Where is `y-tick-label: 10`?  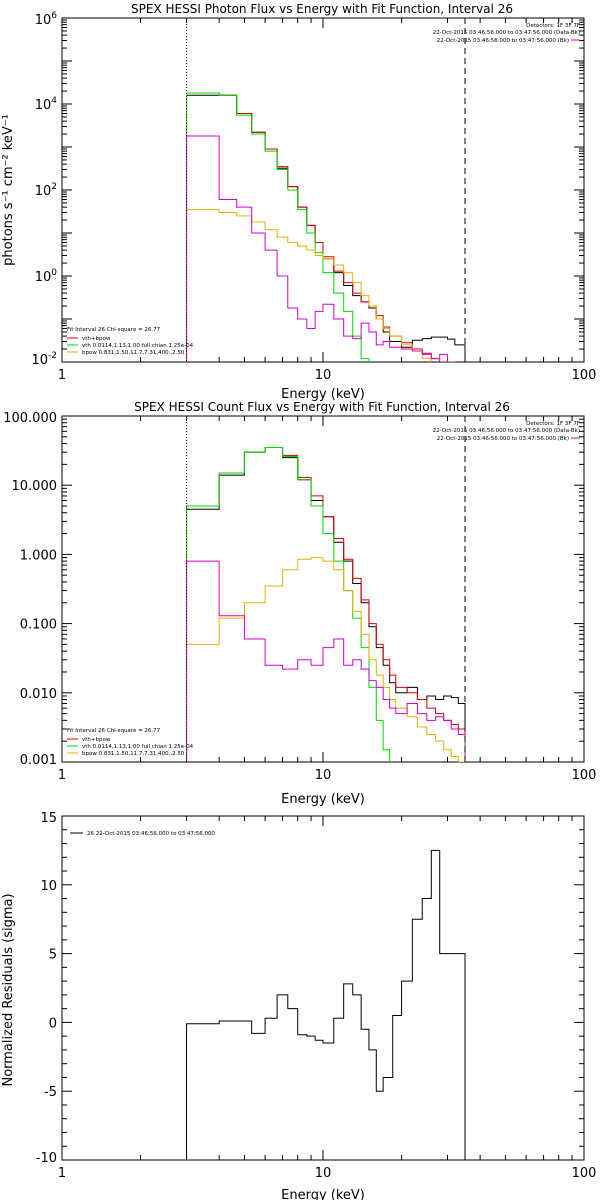
y-tick-label: 10 is located at coordinates (48, 886).